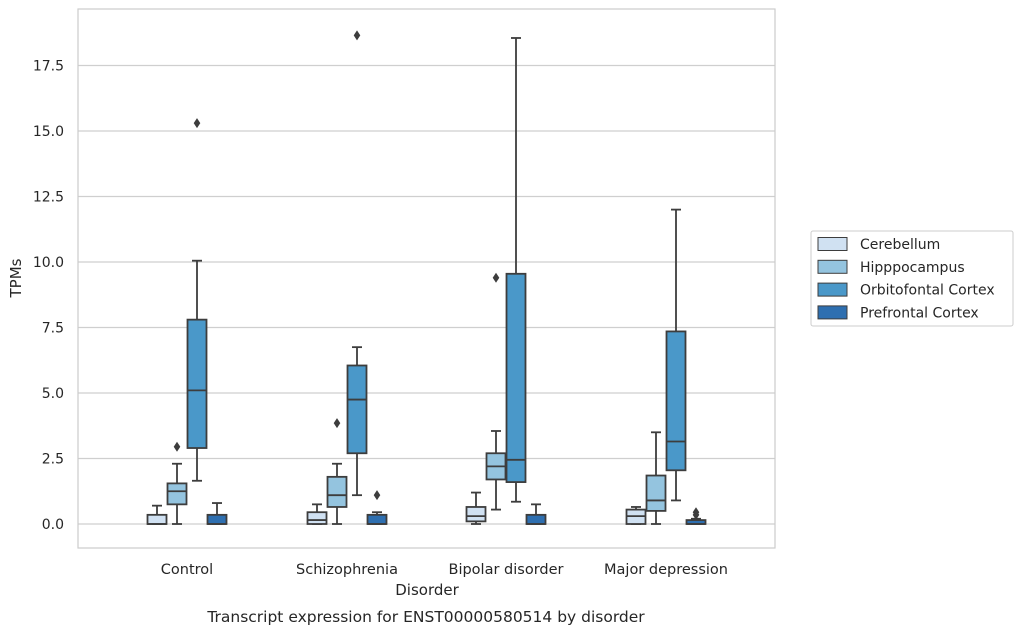 The image size is (1023, 634). I want to click on y-tick-label: 2.5, so click(53, 460).